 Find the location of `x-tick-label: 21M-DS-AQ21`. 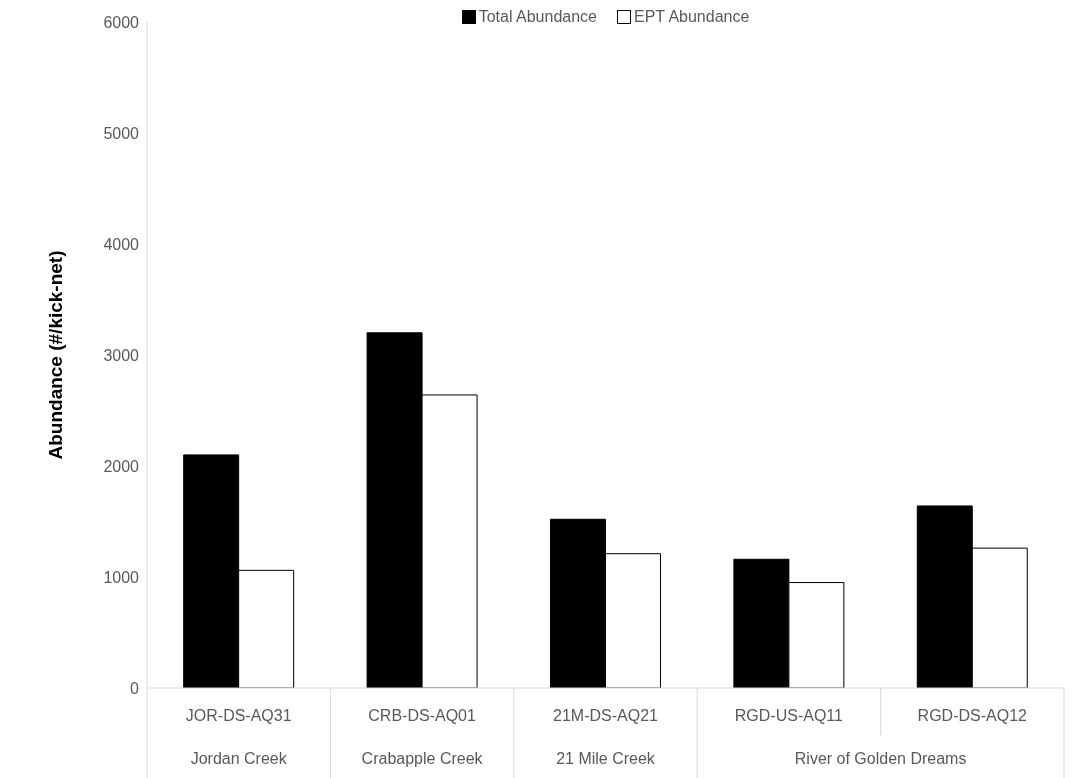

x-tick-label: 21M-DS-AQ21 is located at coordinates (606, 716).